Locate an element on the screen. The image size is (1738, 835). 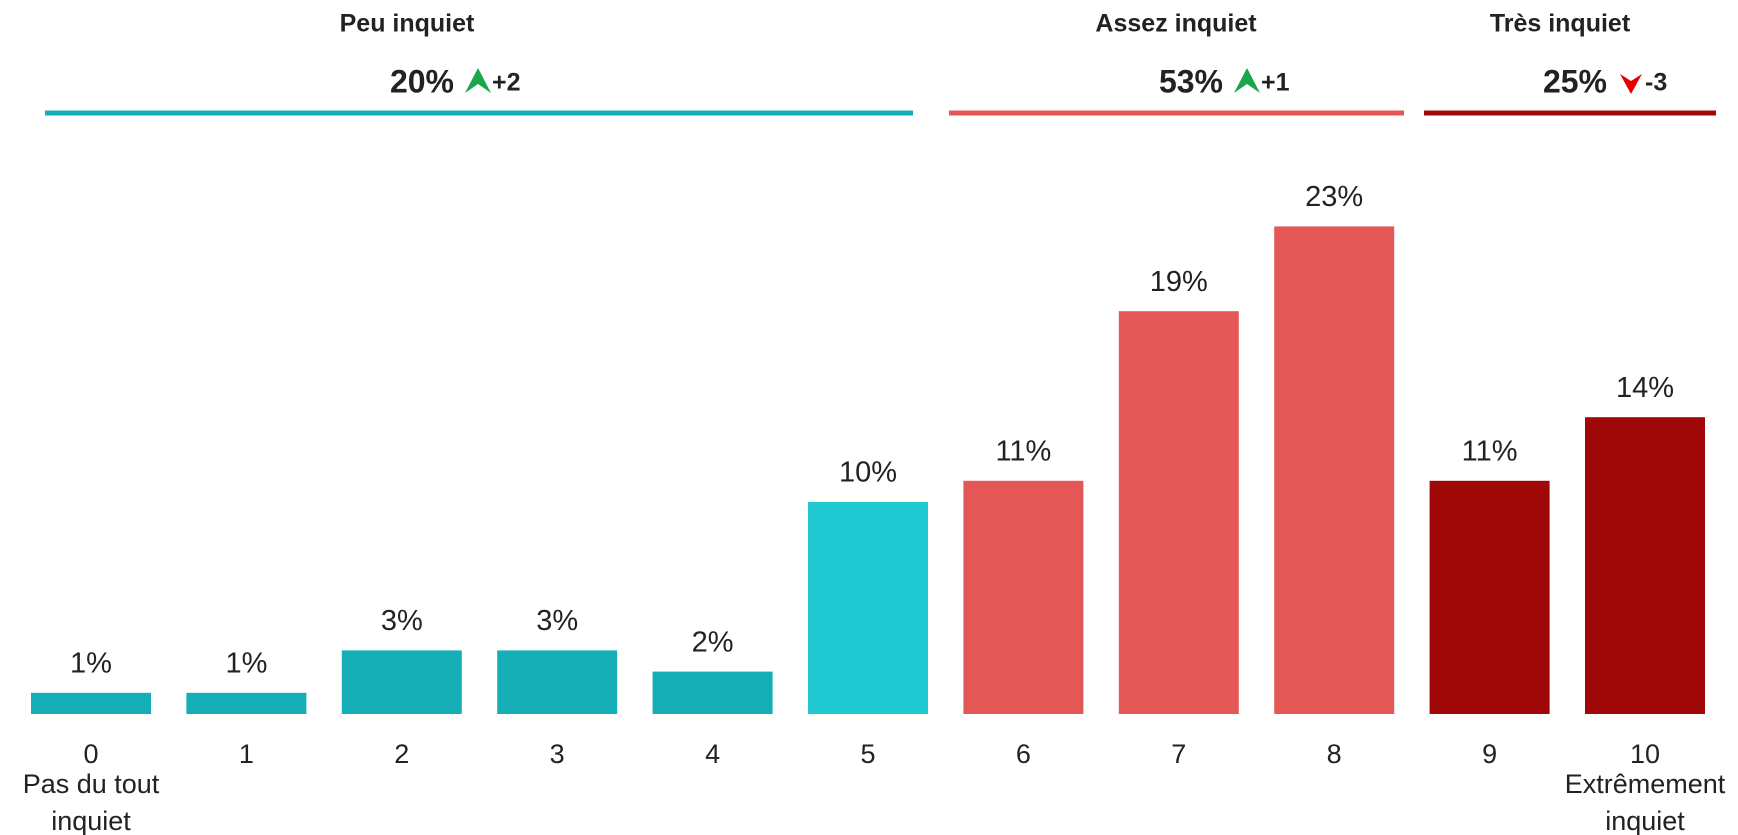
value-label: 23% is located at coordinates (1334, 197).